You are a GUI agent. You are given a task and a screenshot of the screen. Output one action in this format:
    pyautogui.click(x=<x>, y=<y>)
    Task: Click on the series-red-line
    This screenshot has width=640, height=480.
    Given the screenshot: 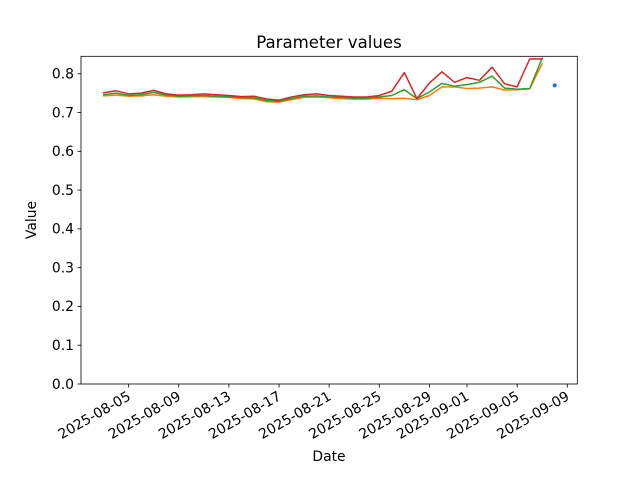 What is the action you would take?
    pyautogui.click(x=322, y=79)
    